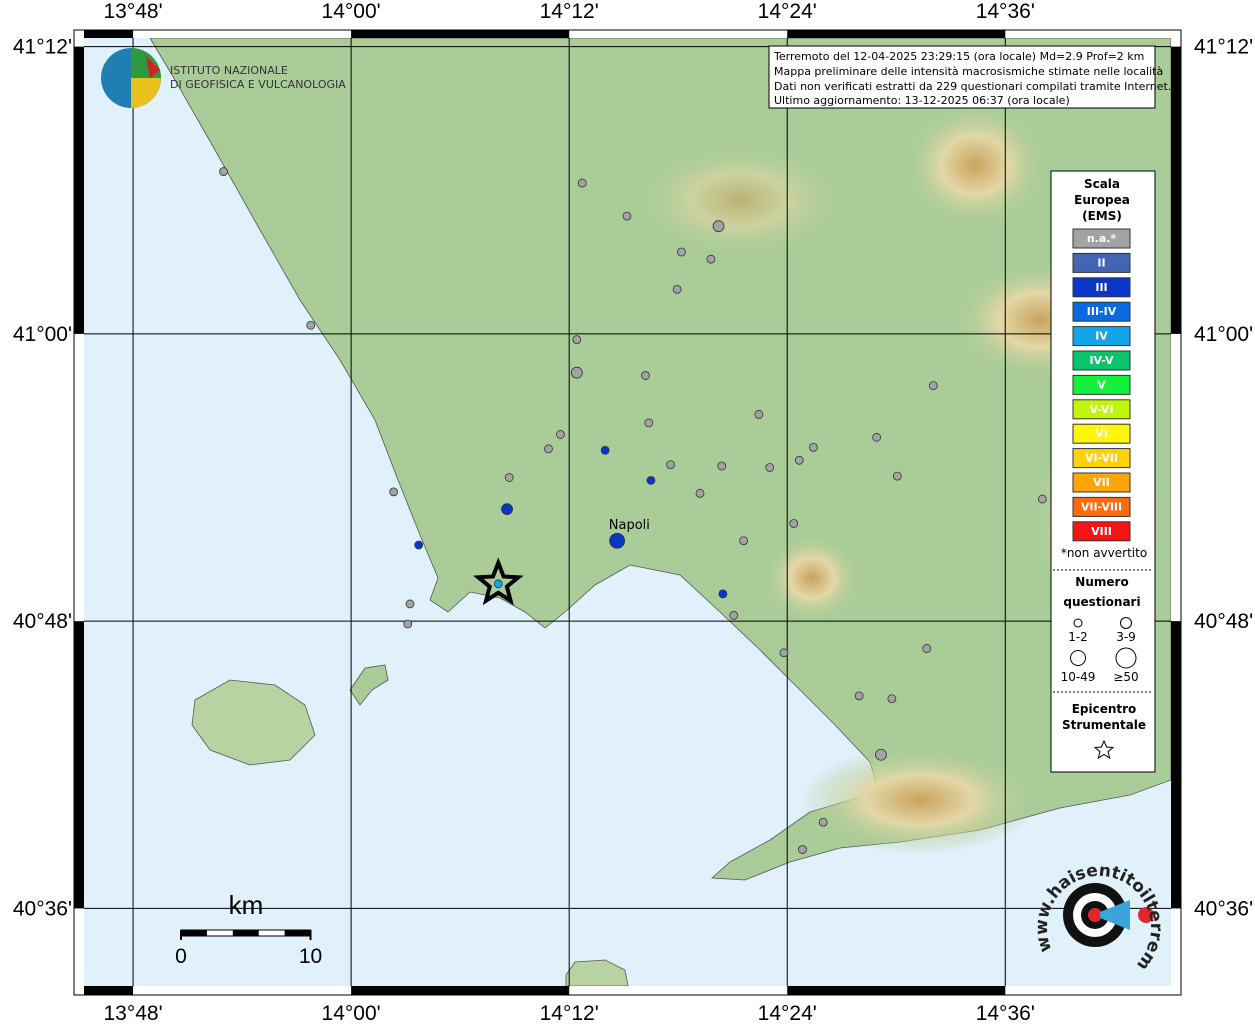 Image resolution: width=1255 pixels, height=1024 pixels. Describe the element at coordinates (246, 905) in the screenshot. I see `scale-title: km` at that location.